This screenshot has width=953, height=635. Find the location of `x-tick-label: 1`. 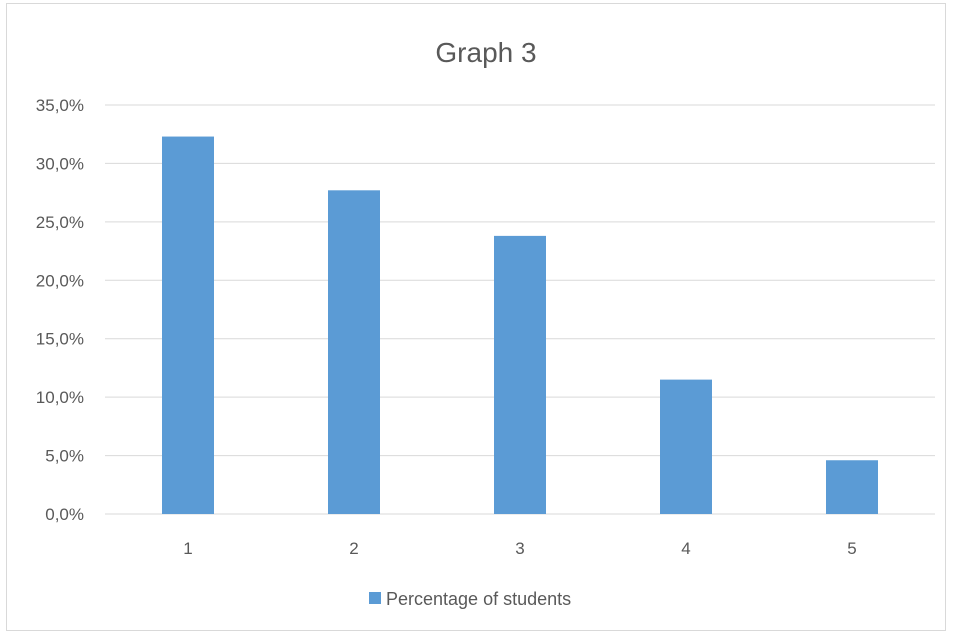

x-tick-label: 1 is located at coordinates (187, 548).